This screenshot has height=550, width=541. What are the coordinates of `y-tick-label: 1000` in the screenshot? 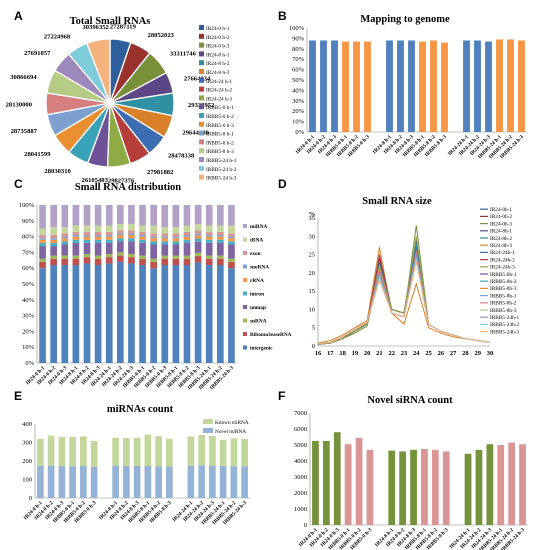 It's located at (300, 509).